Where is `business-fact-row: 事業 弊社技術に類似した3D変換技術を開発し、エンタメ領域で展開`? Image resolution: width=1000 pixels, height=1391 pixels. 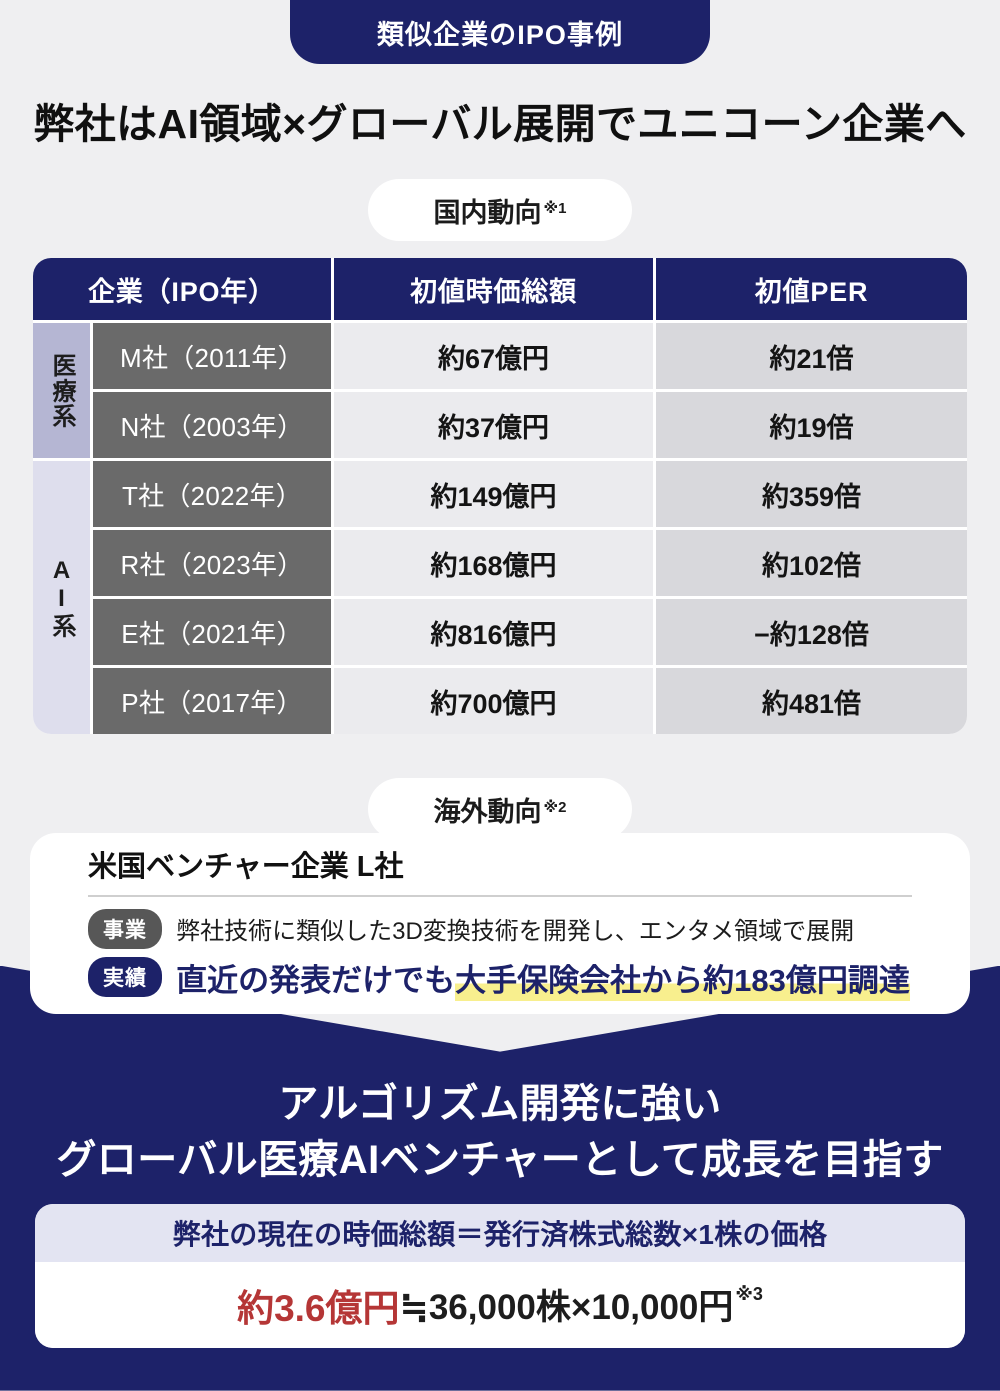 business-fact-row: 事業 弊社技術に類似した3D変換技術を開発し、エンタメ領域で展開 is located at coordinates (500, 928).